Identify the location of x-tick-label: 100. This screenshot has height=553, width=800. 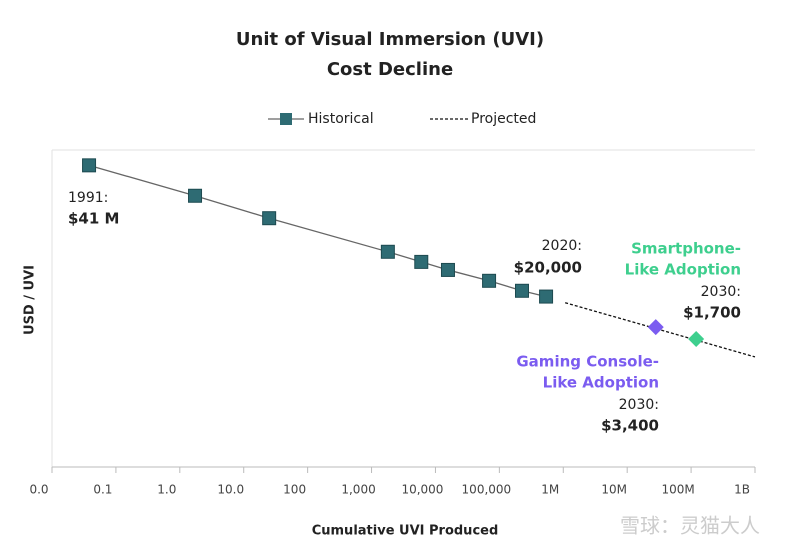
(294, 490).